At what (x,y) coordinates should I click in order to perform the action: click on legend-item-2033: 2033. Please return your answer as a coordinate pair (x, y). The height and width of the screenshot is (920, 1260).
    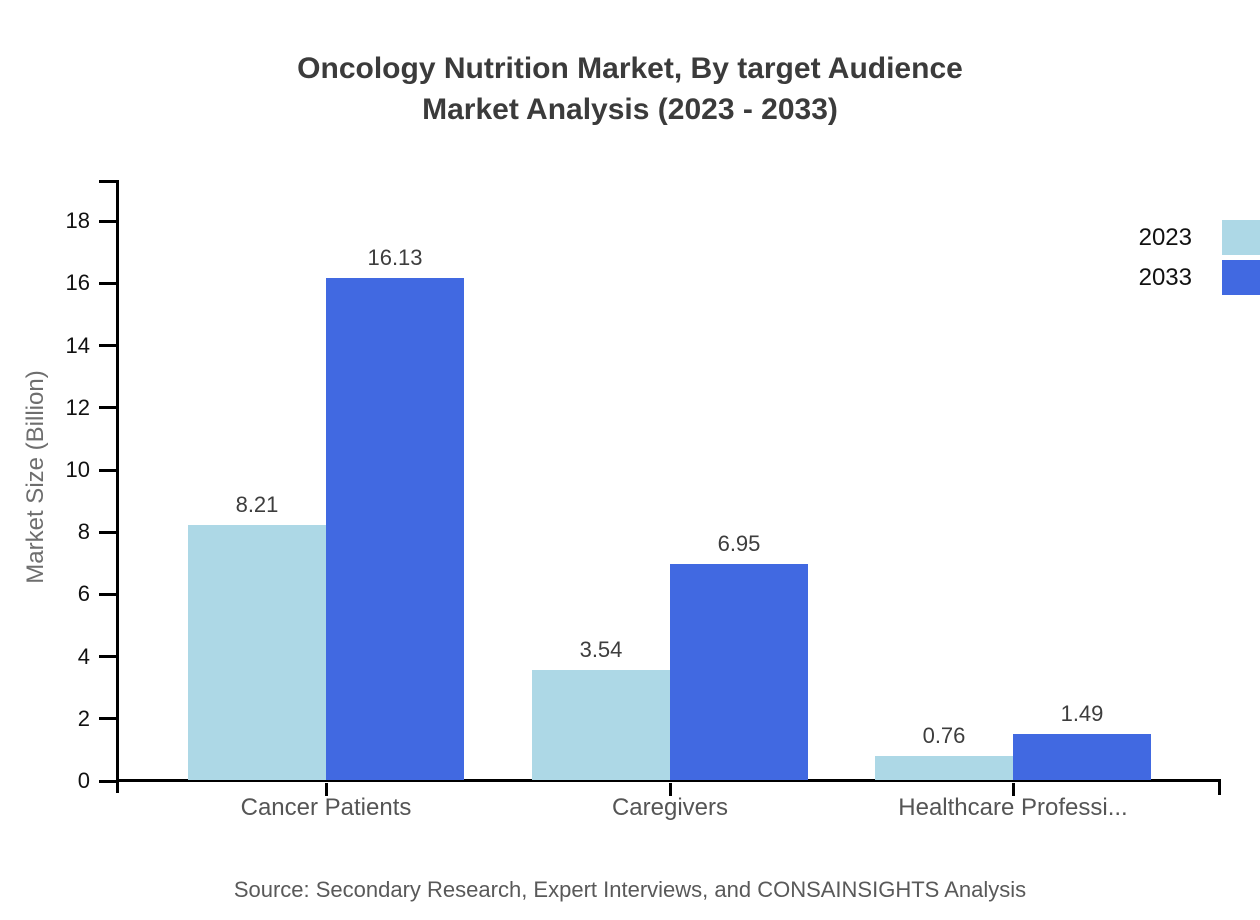
    Looking at the image, I should click on (1199, 277).